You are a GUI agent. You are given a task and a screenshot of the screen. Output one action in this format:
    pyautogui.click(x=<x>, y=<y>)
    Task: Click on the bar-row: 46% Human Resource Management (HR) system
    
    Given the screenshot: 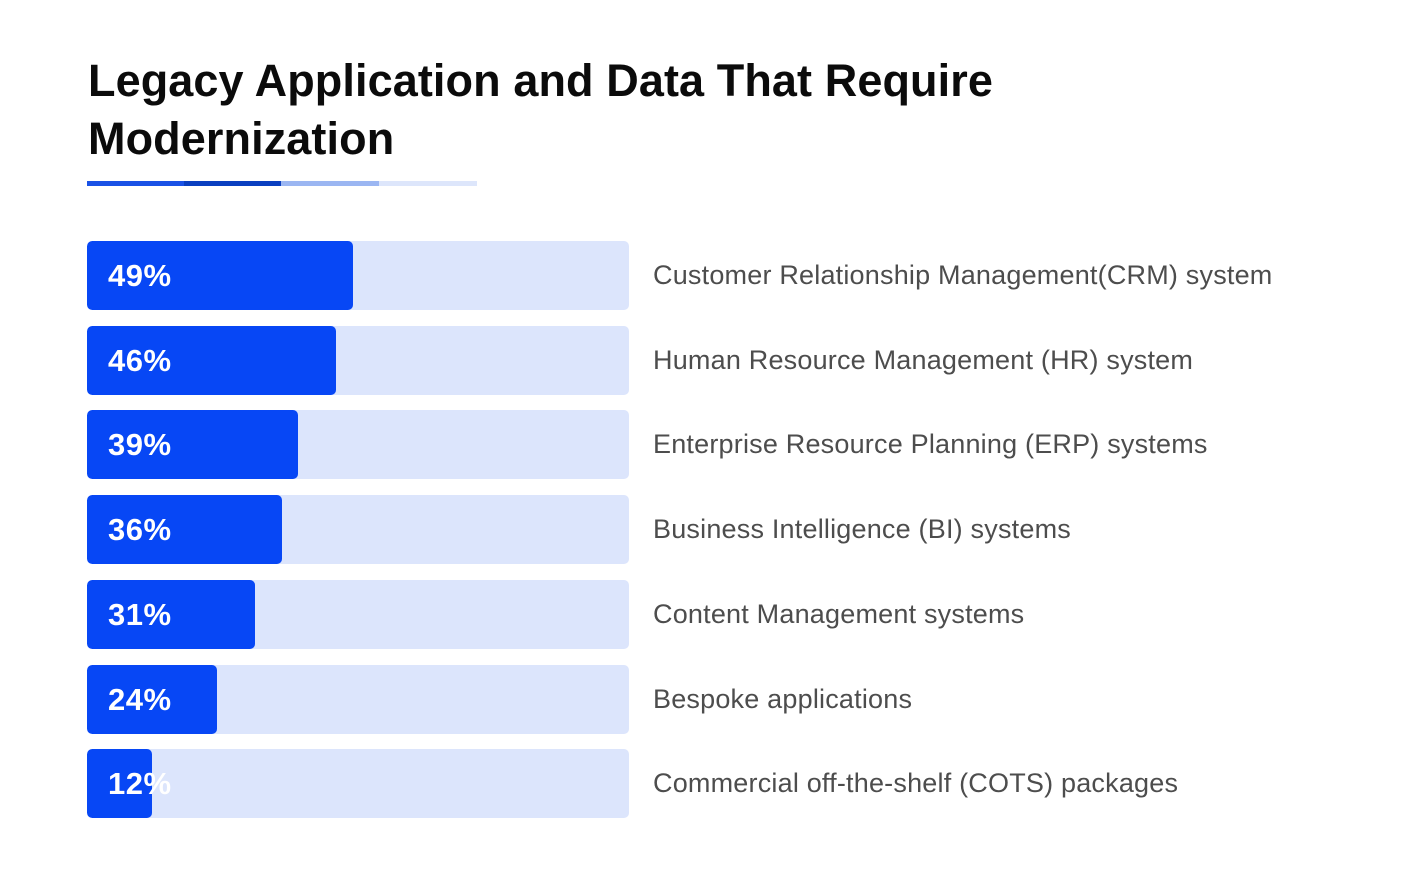 What is the action you would take?
    pyautogui.click(x=710, y=361)
    